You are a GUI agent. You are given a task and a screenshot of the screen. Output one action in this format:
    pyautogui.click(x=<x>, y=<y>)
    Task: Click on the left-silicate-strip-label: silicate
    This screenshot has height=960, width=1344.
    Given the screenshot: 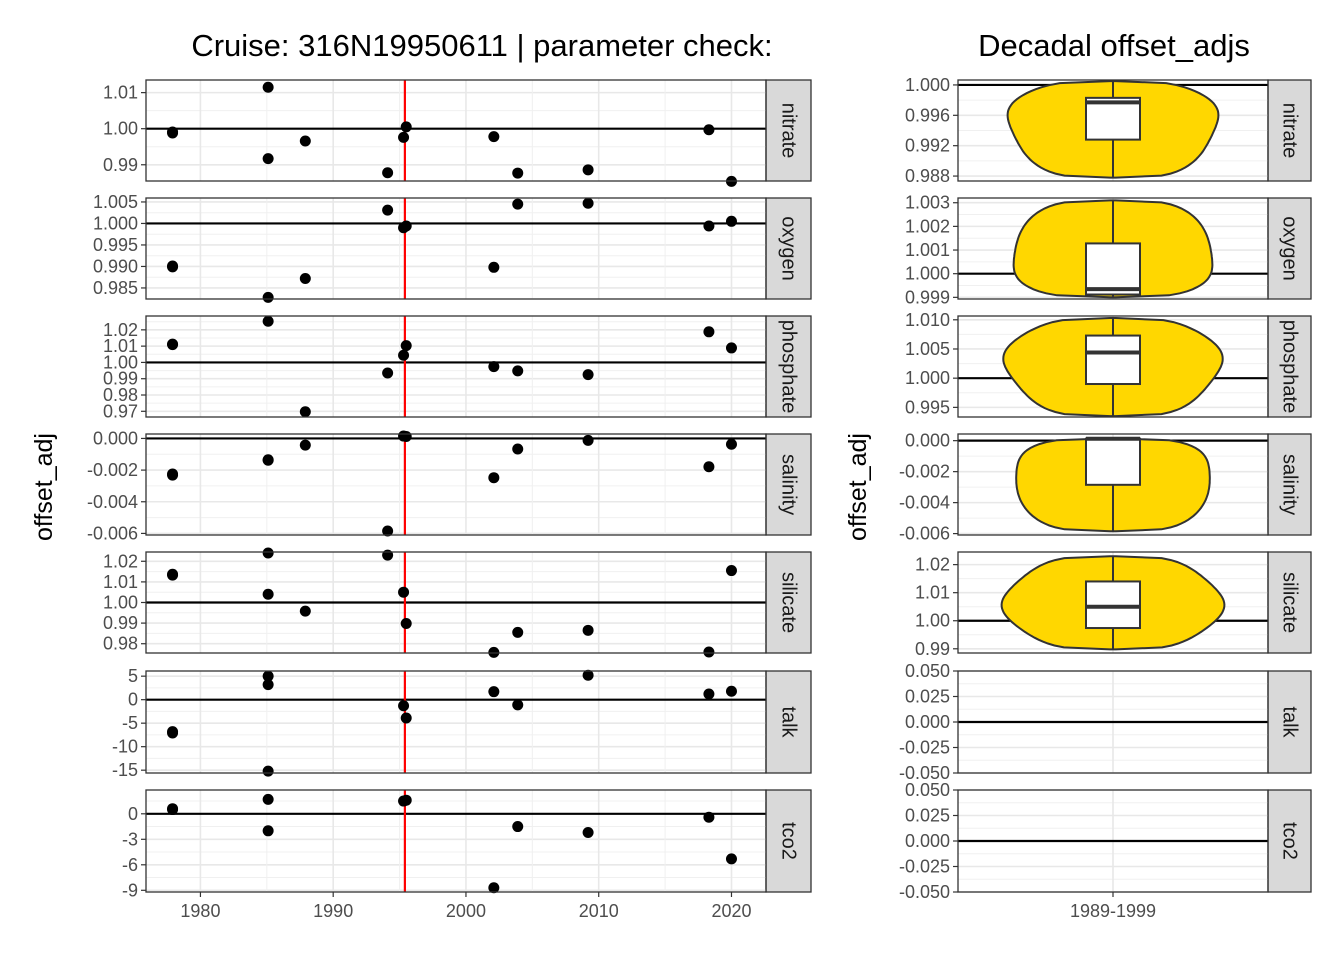 What is the action you would take?
    pyautogui.click(x=789, y=602)
    